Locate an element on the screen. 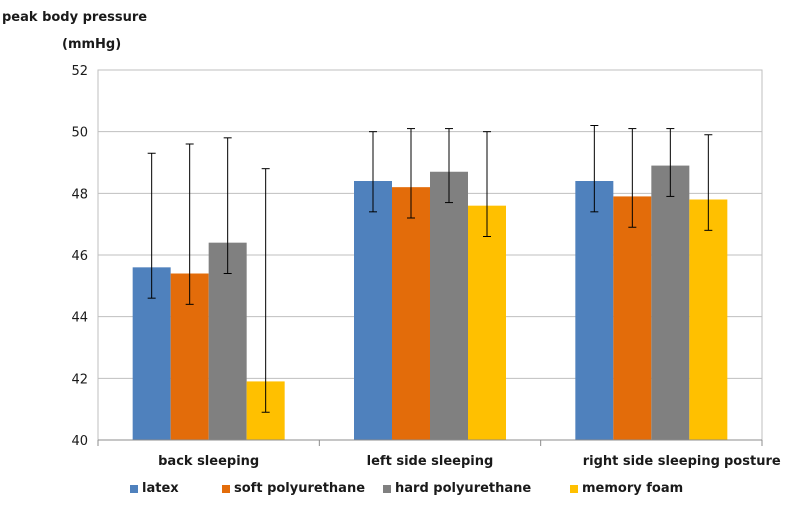  legend-label-latex: latex is located at coordinates (160, 488).